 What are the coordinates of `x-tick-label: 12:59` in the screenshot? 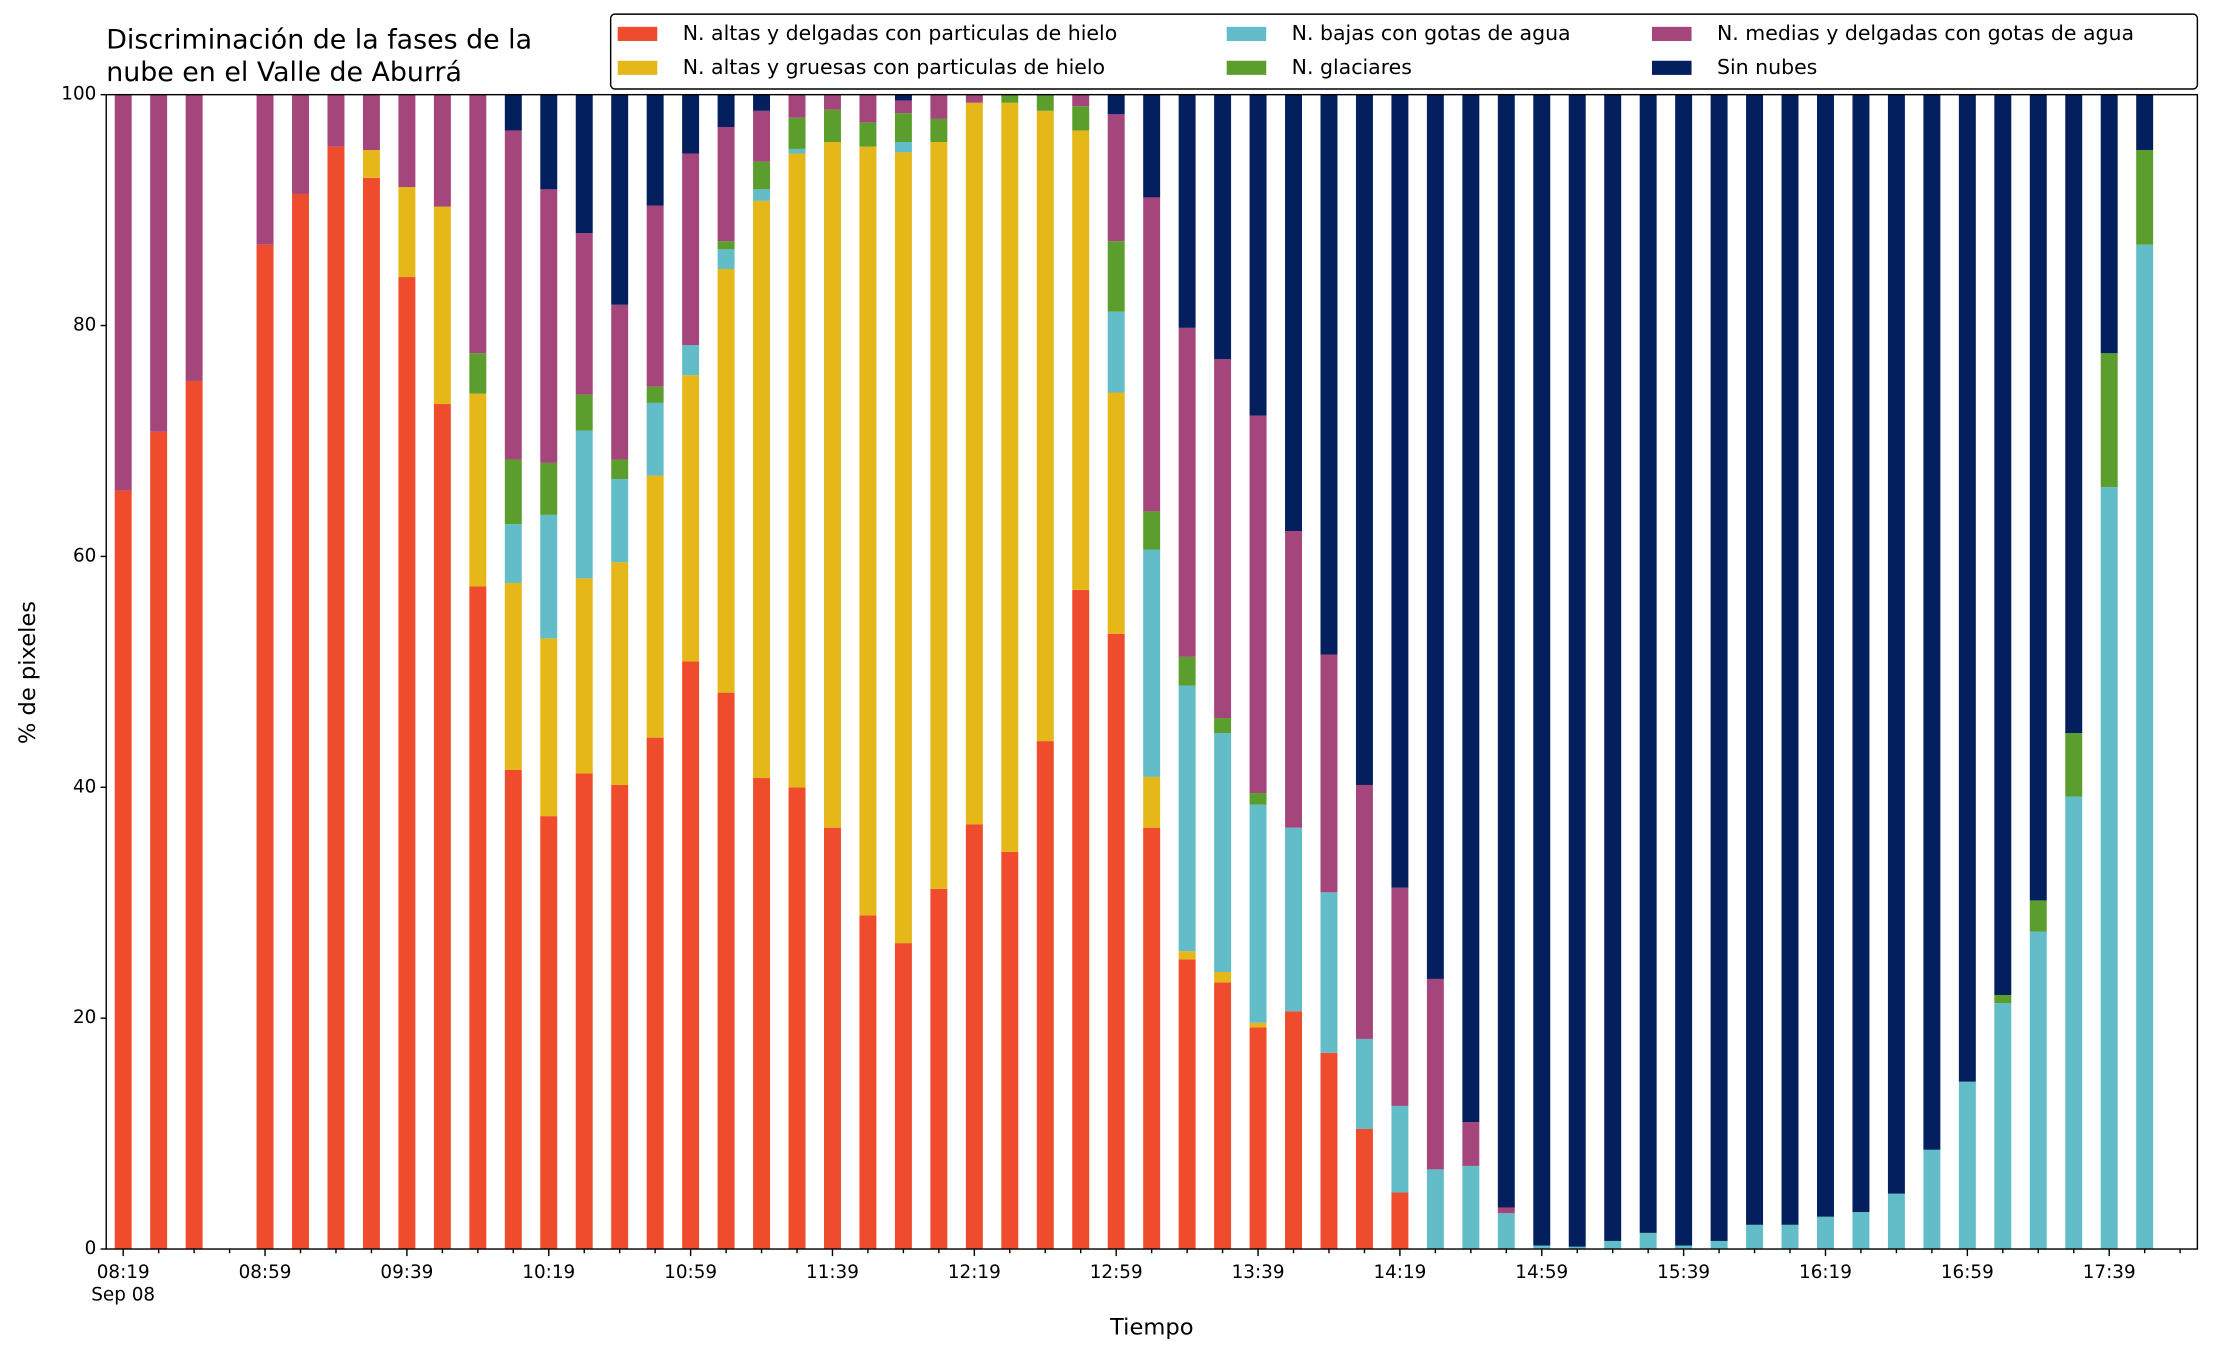 It's located at (1116, 1272).